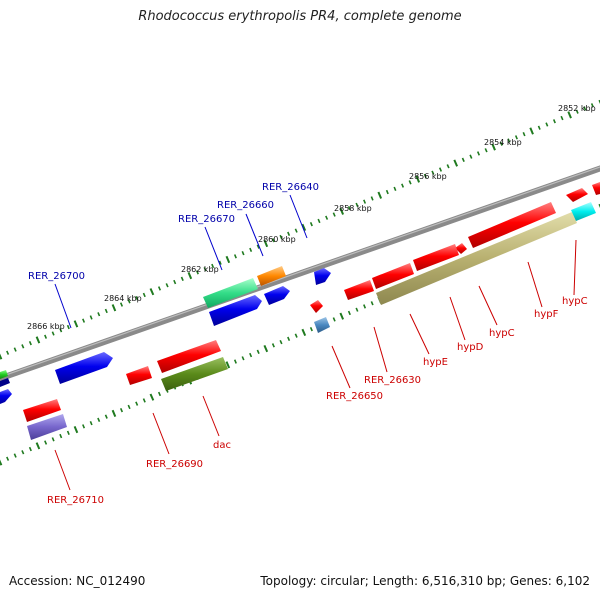  What do you see at coordinates (4, 374) in the screenshot?
I see `feature-green-edge` at bounding box center [4, 374].